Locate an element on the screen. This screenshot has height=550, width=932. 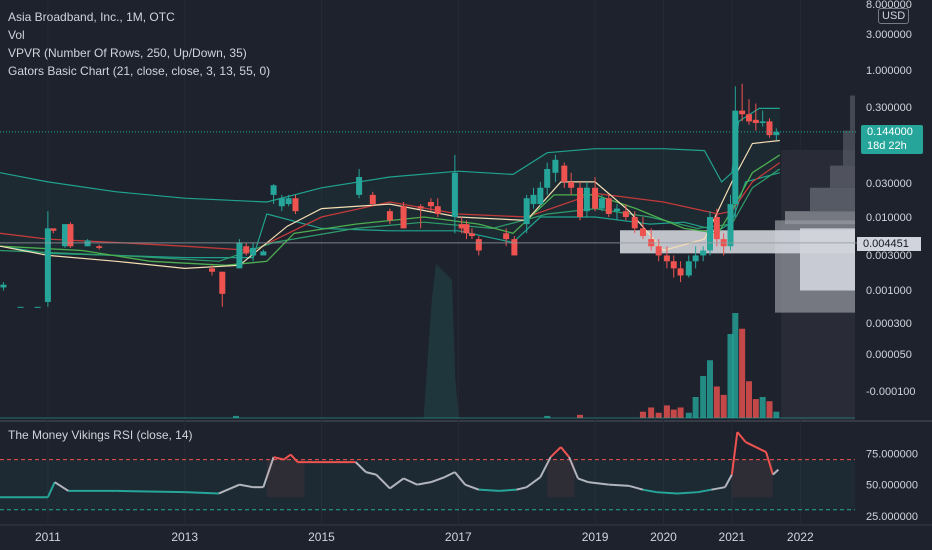
currency-badge: USD is located at coordinates (894, 16).